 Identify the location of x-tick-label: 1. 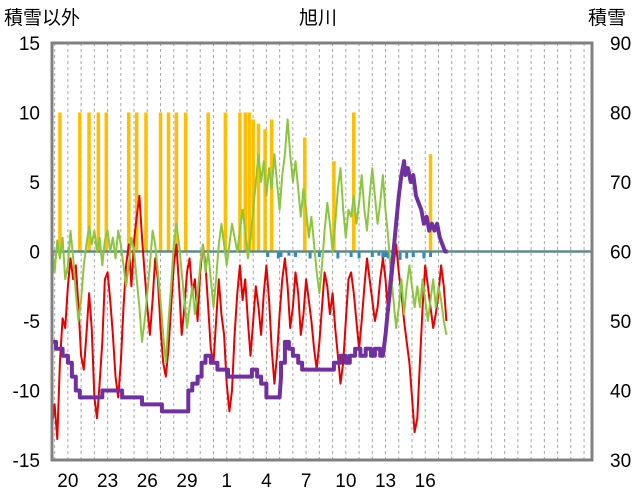
(226, 481).